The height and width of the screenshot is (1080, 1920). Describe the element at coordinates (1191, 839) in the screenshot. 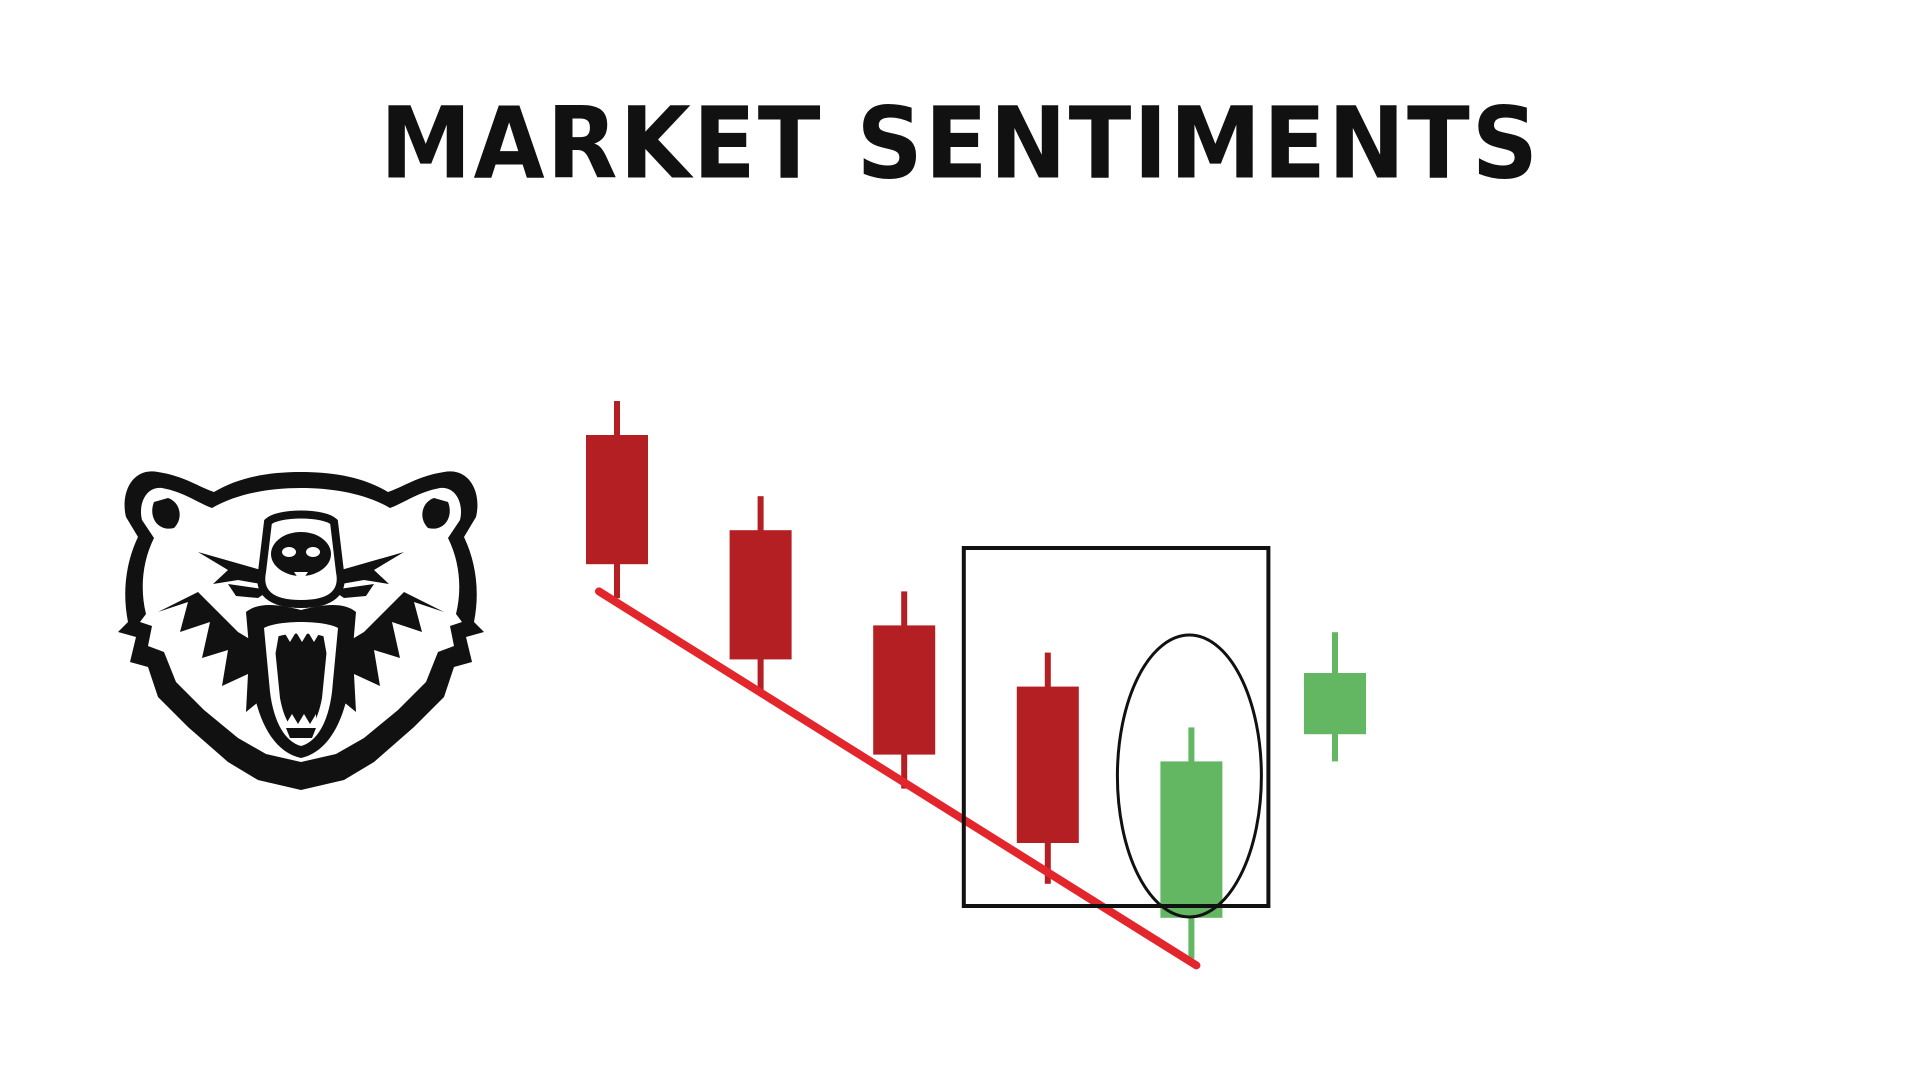

I see `candle-5-body` at that location.